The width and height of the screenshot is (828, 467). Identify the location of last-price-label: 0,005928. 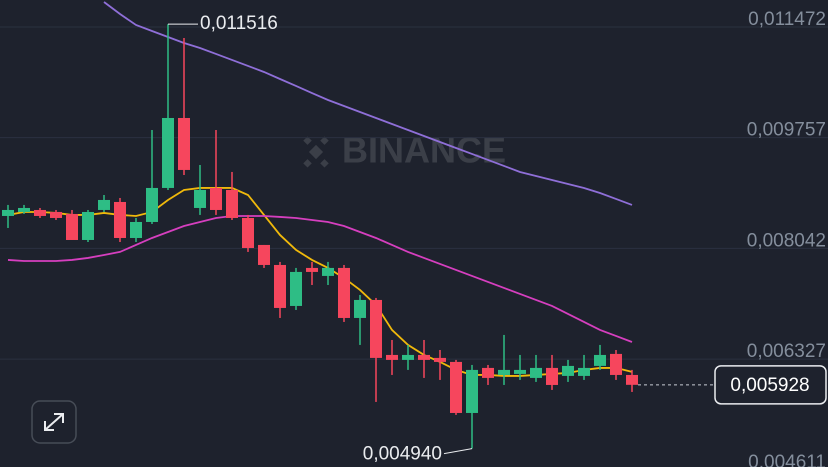
(769, 385).